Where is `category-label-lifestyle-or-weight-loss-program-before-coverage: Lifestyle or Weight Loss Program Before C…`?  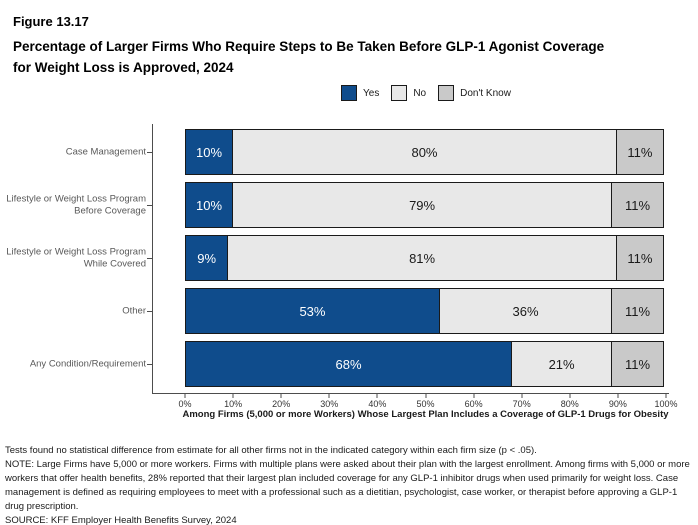
category-label-lifestyle-or-weight-loss-program-before-coverage: Lifestyle or Weight Loss Program Before C… is located at coordinates (76, 205).